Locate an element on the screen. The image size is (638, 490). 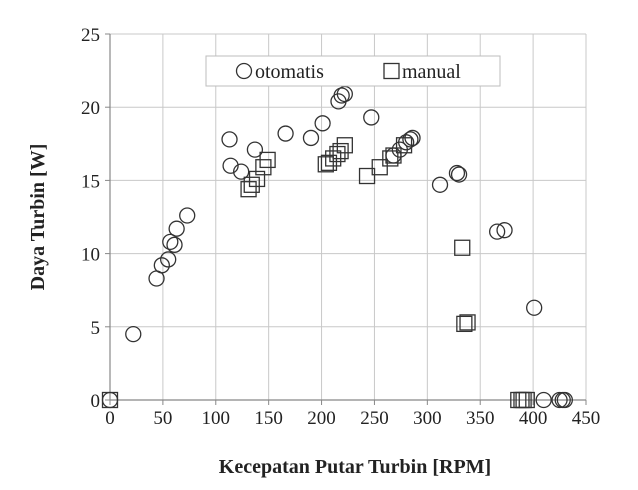
x-tick-label-1: 50 is located at coordinates (162, 418).